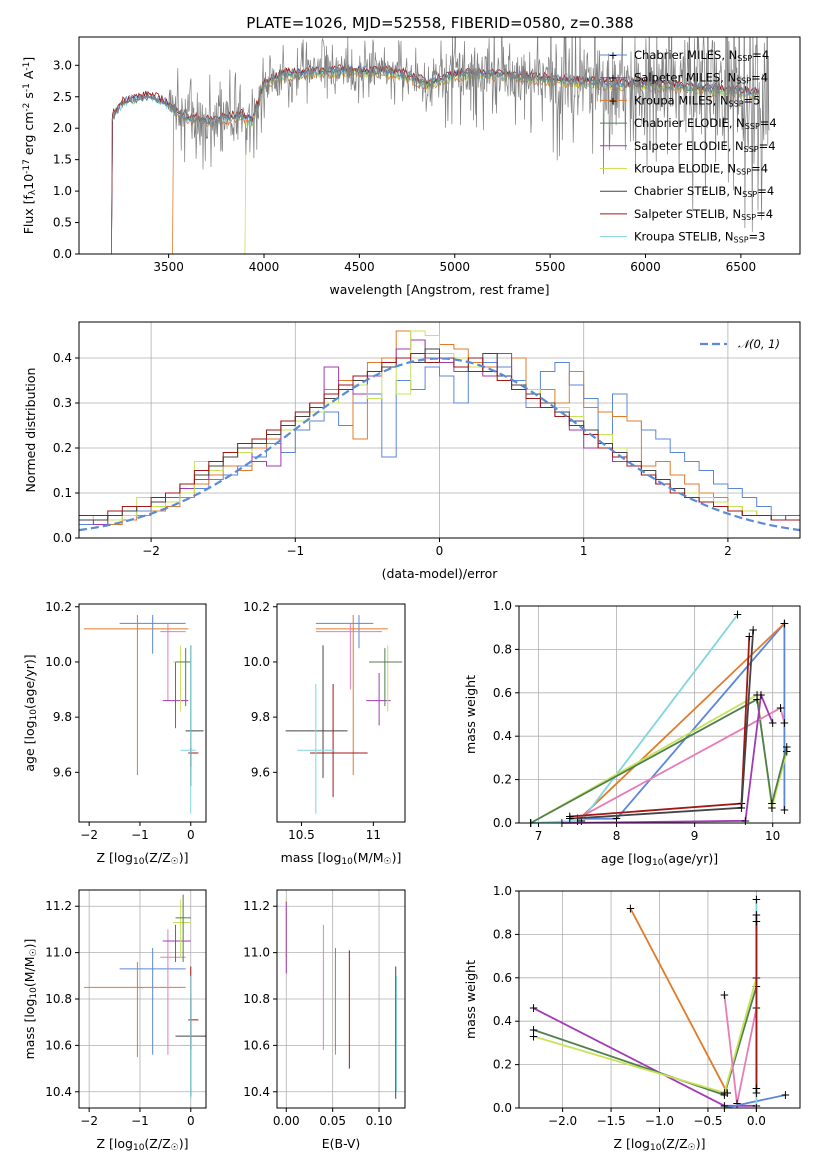 The image size is (819, 1170). Describe the element at coordinates (62, 65) in the screenshot. I see `y-tick-label: 3.0` at that location.